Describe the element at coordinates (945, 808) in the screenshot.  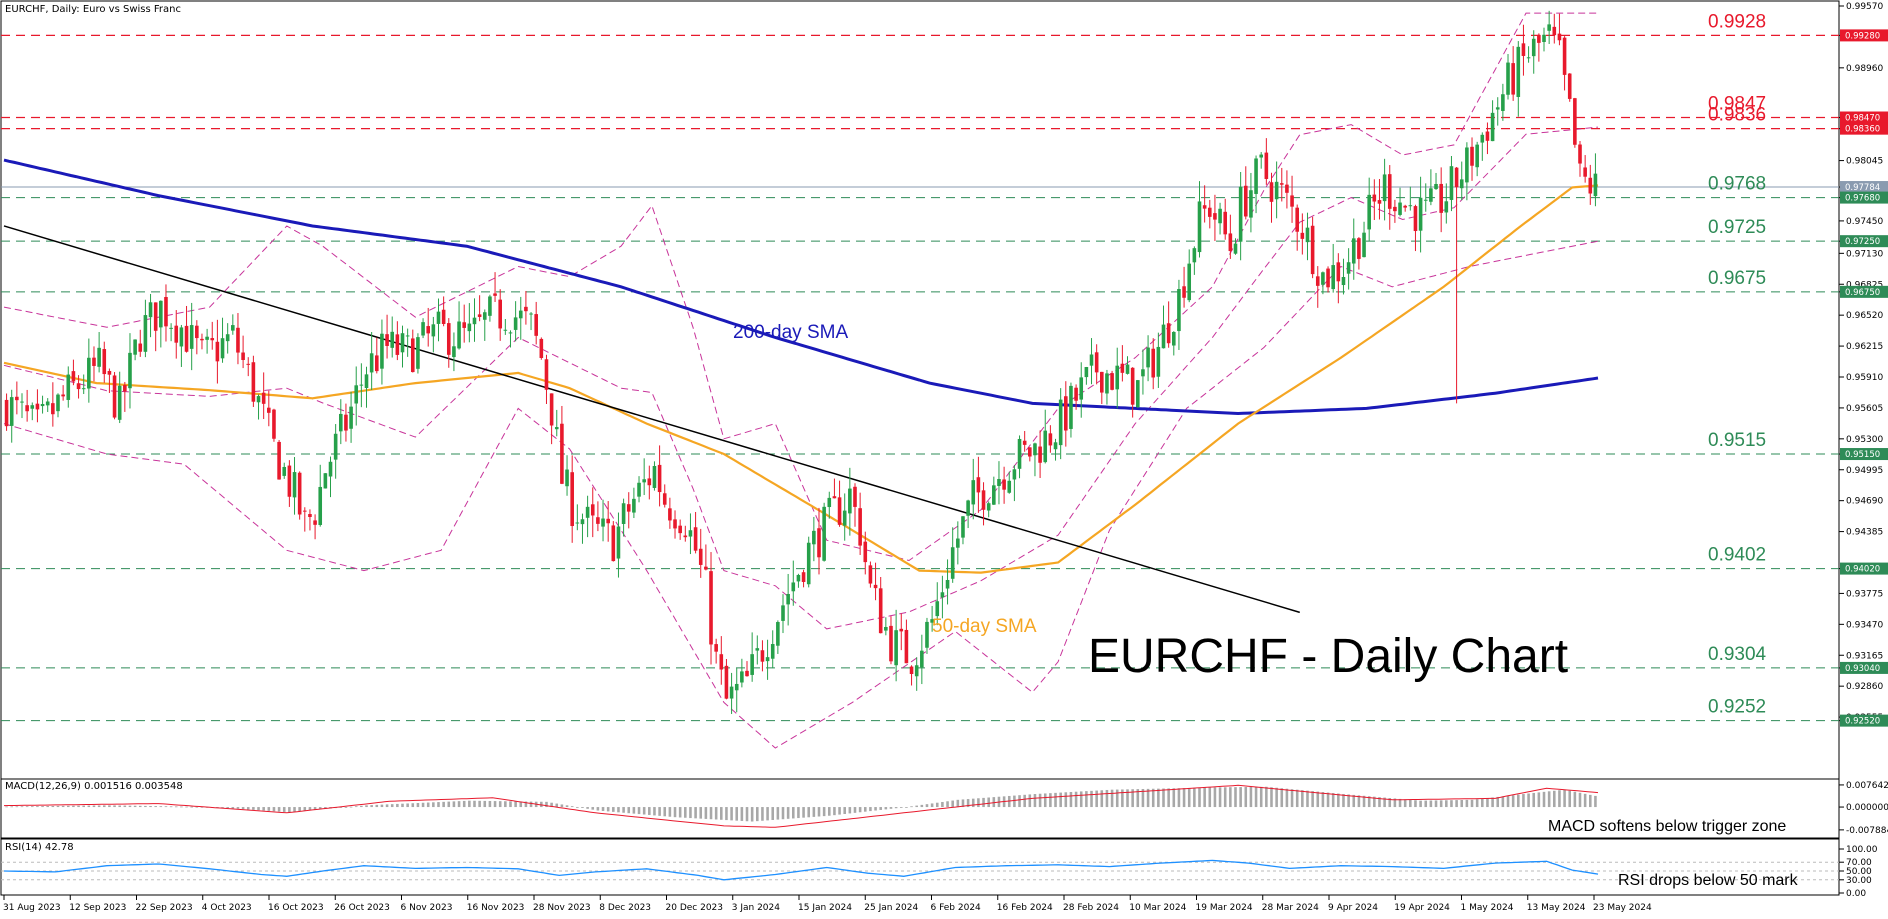
I see `macd-series: 0.007642 0.000000 -0.007884` at that location.